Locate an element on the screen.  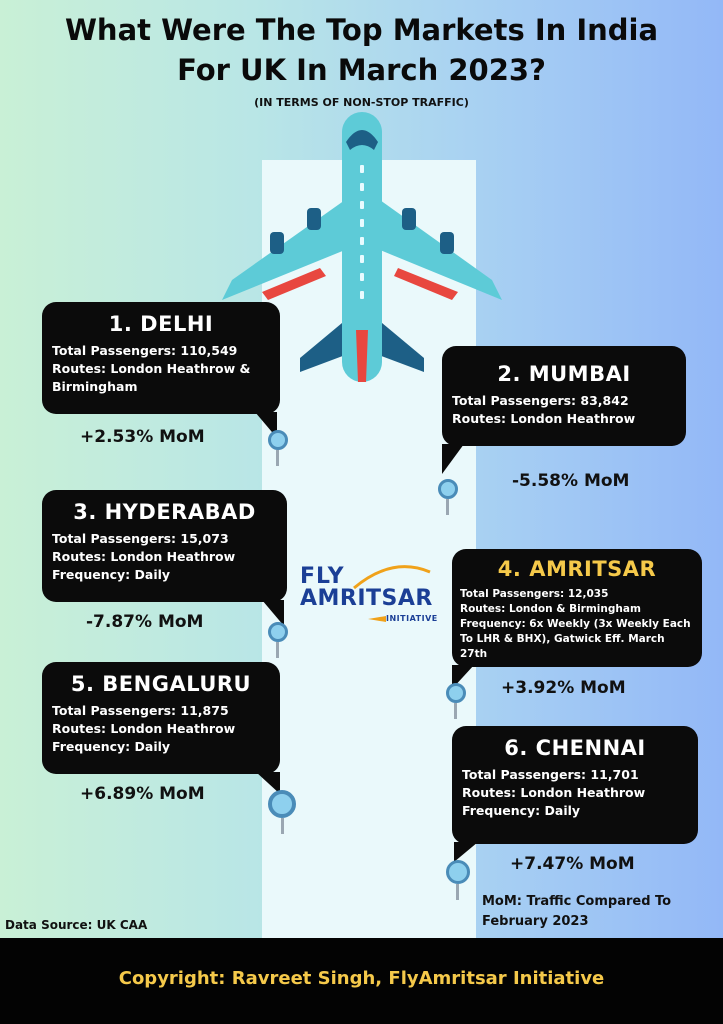
market-detail: Total Passengers: 12,035 is located at coordinates (534, 594).